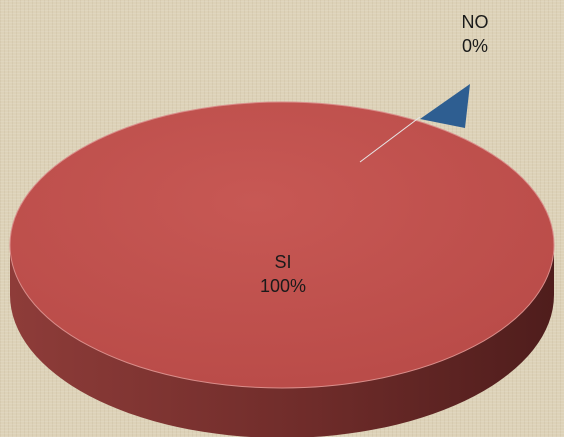  Describe the element at coordinates (283, 286) in the screenshot. I see `slice-si-percent: 100%` at that location.